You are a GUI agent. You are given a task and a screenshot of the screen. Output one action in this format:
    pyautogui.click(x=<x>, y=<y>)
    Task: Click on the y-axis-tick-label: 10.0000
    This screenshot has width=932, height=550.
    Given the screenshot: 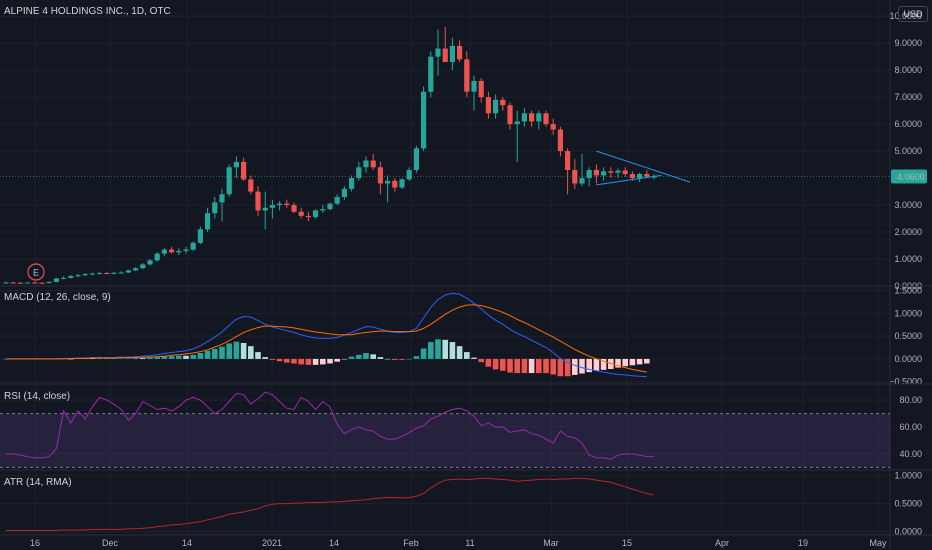 What is the action you would take?
    pyautogui.click(x=905, y=16)
    